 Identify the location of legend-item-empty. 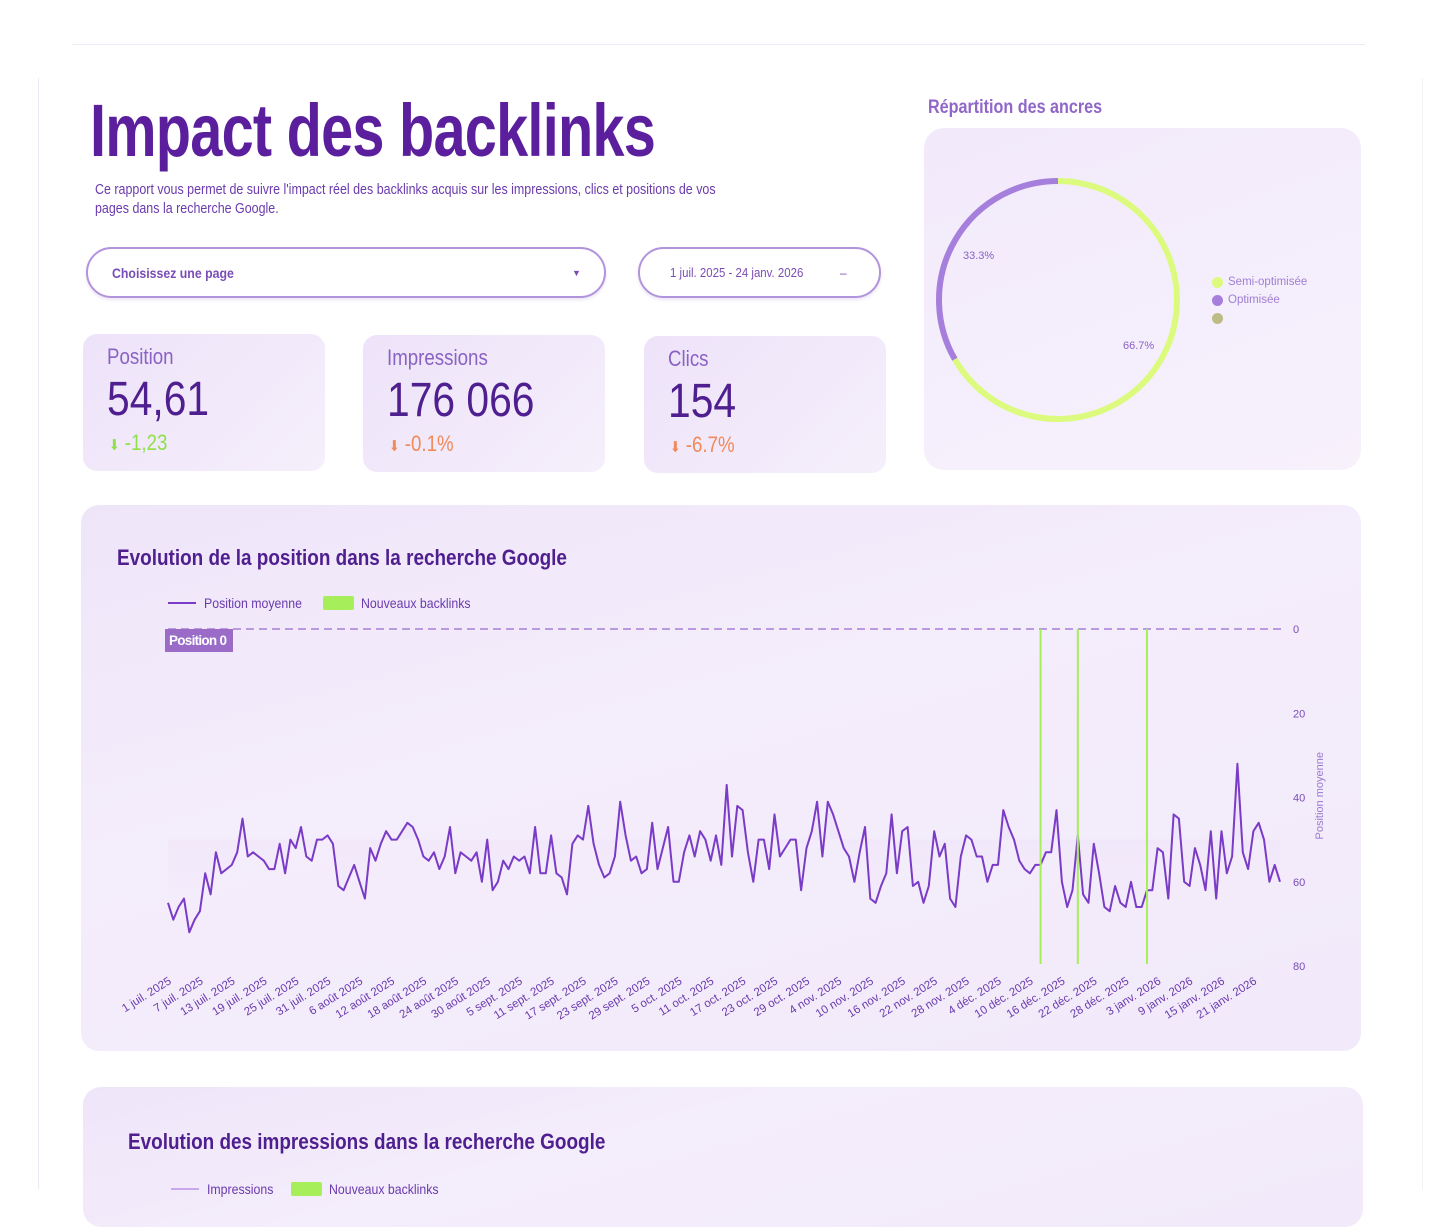
(1220, 318).